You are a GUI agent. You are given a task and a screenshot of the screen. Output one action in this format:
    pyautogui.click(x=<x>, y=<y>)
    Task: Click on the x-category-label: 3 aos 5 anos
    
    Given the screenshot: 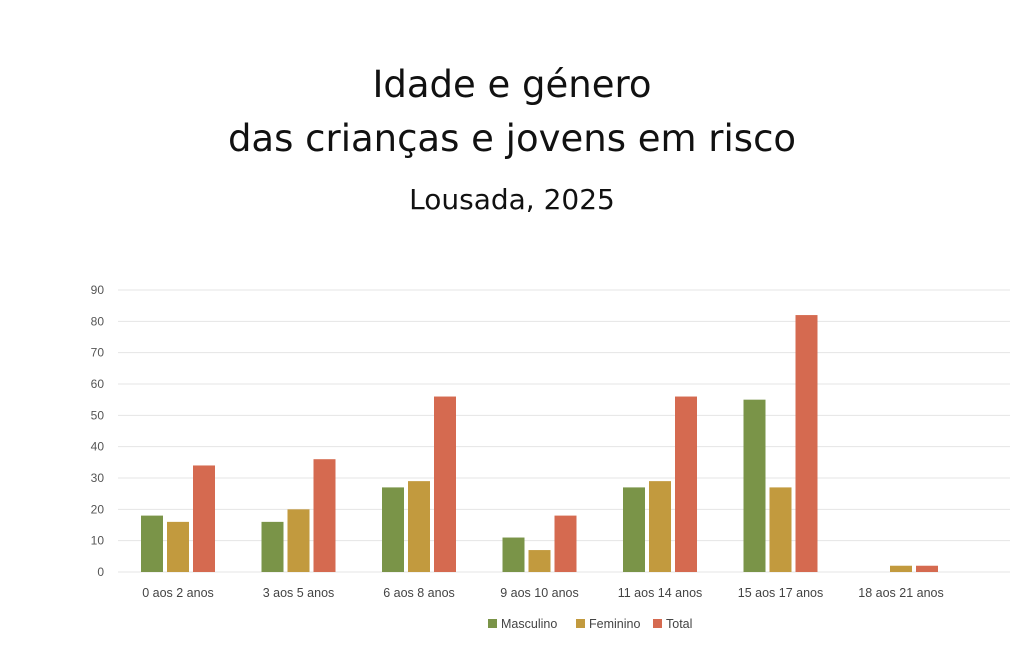 What is the action you would take?
    pyautogui.click(x=299, y=593)
    